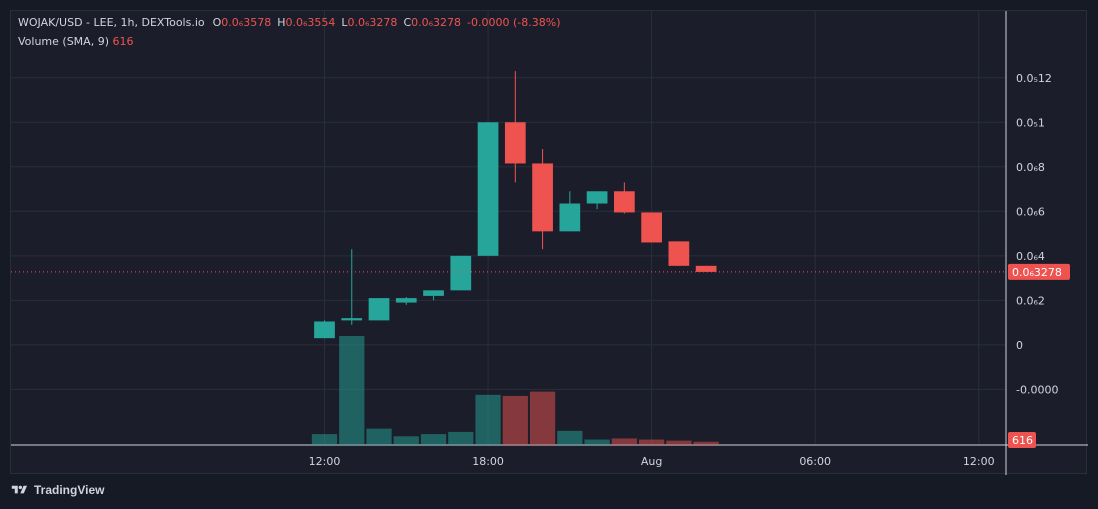  What do you see at coordinates (63, 41) in the screenshot?
I see `volume-label: Volume (SMA, 9)` at bounding box center [63, 41].